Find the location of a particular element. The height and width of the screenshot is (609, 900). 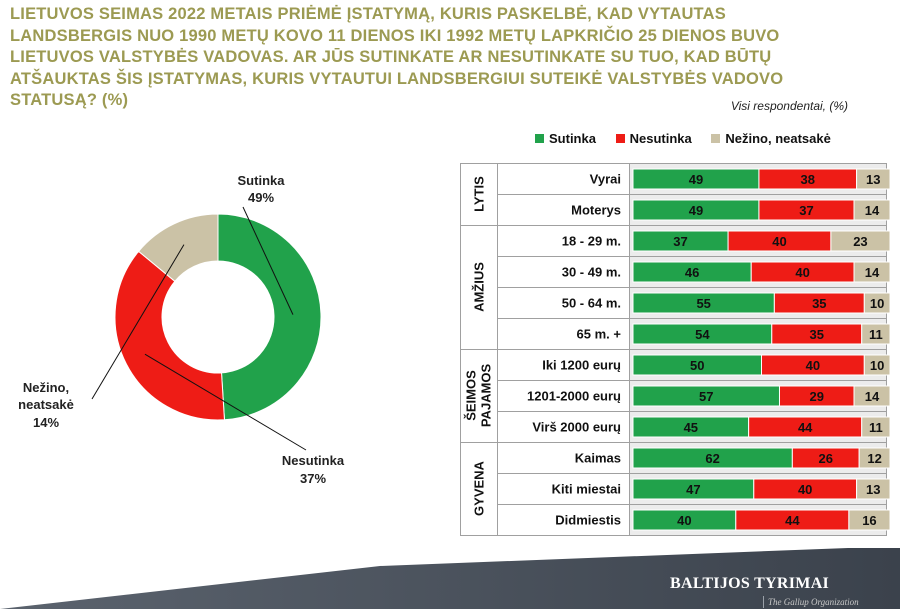

donut-label-1: Sutinka is located at coordinates (262, 180).